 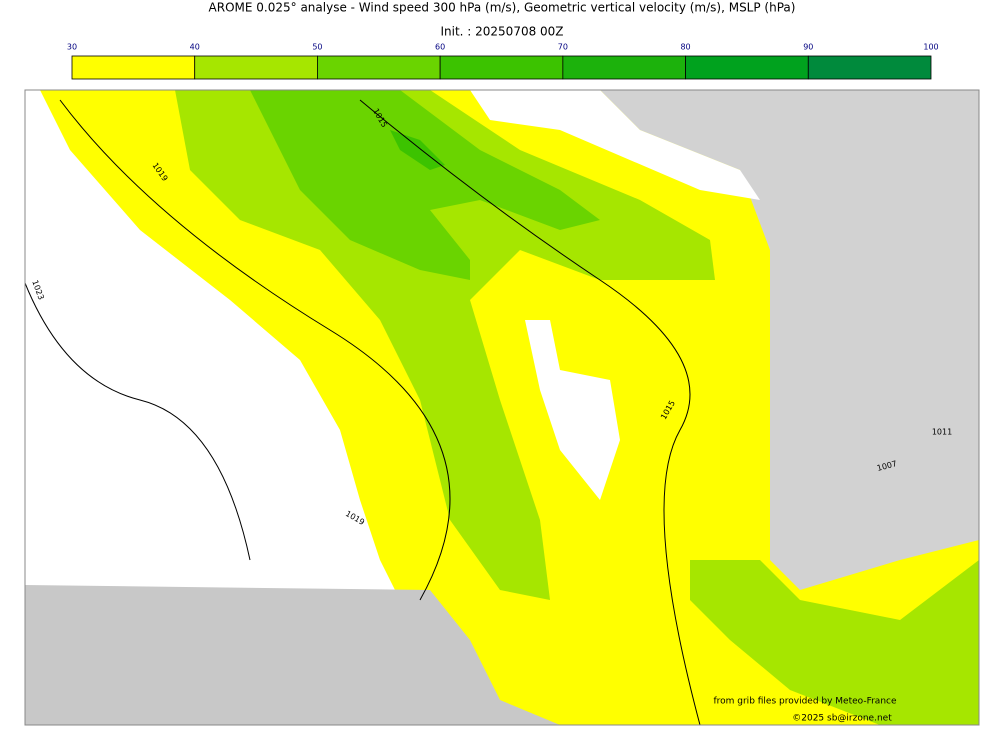 I want to click on colorbar-tick-label: 80, so click(x=685, y=47).